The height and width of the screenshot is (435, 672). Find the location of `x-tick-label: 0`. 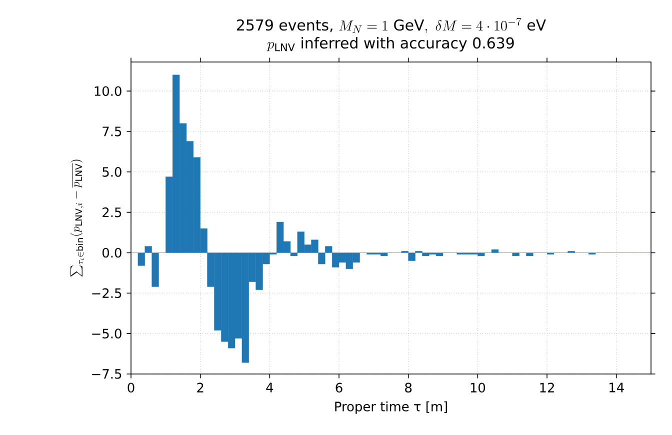

x-tick-label: 0 is located at coordinates (131, 387).